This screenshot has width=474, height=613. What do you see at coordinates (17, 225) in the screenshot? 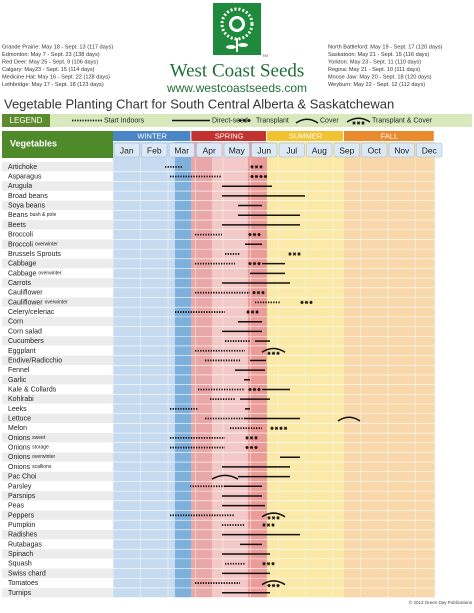
I see `vegetable-label: Beets` at bounding box center [17, 225].